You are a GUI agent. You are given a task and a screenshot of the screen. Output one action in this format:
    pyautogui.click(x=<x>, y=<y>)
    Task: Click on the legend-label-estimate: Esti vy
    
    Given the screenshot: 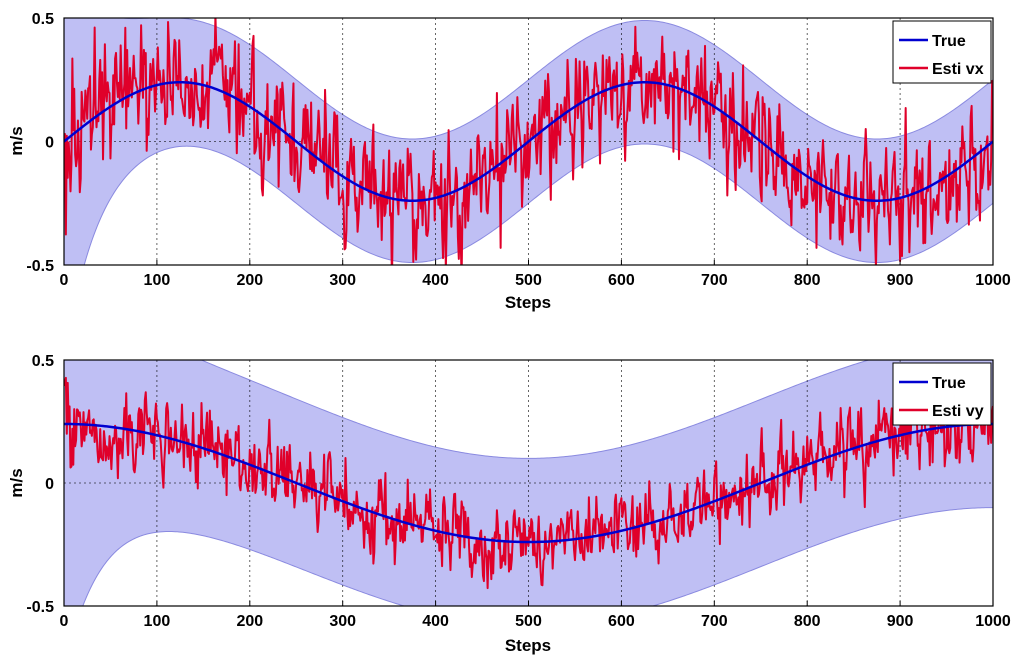 What is the action you would take?
    pyautogui.click(x=958, y=411)
    